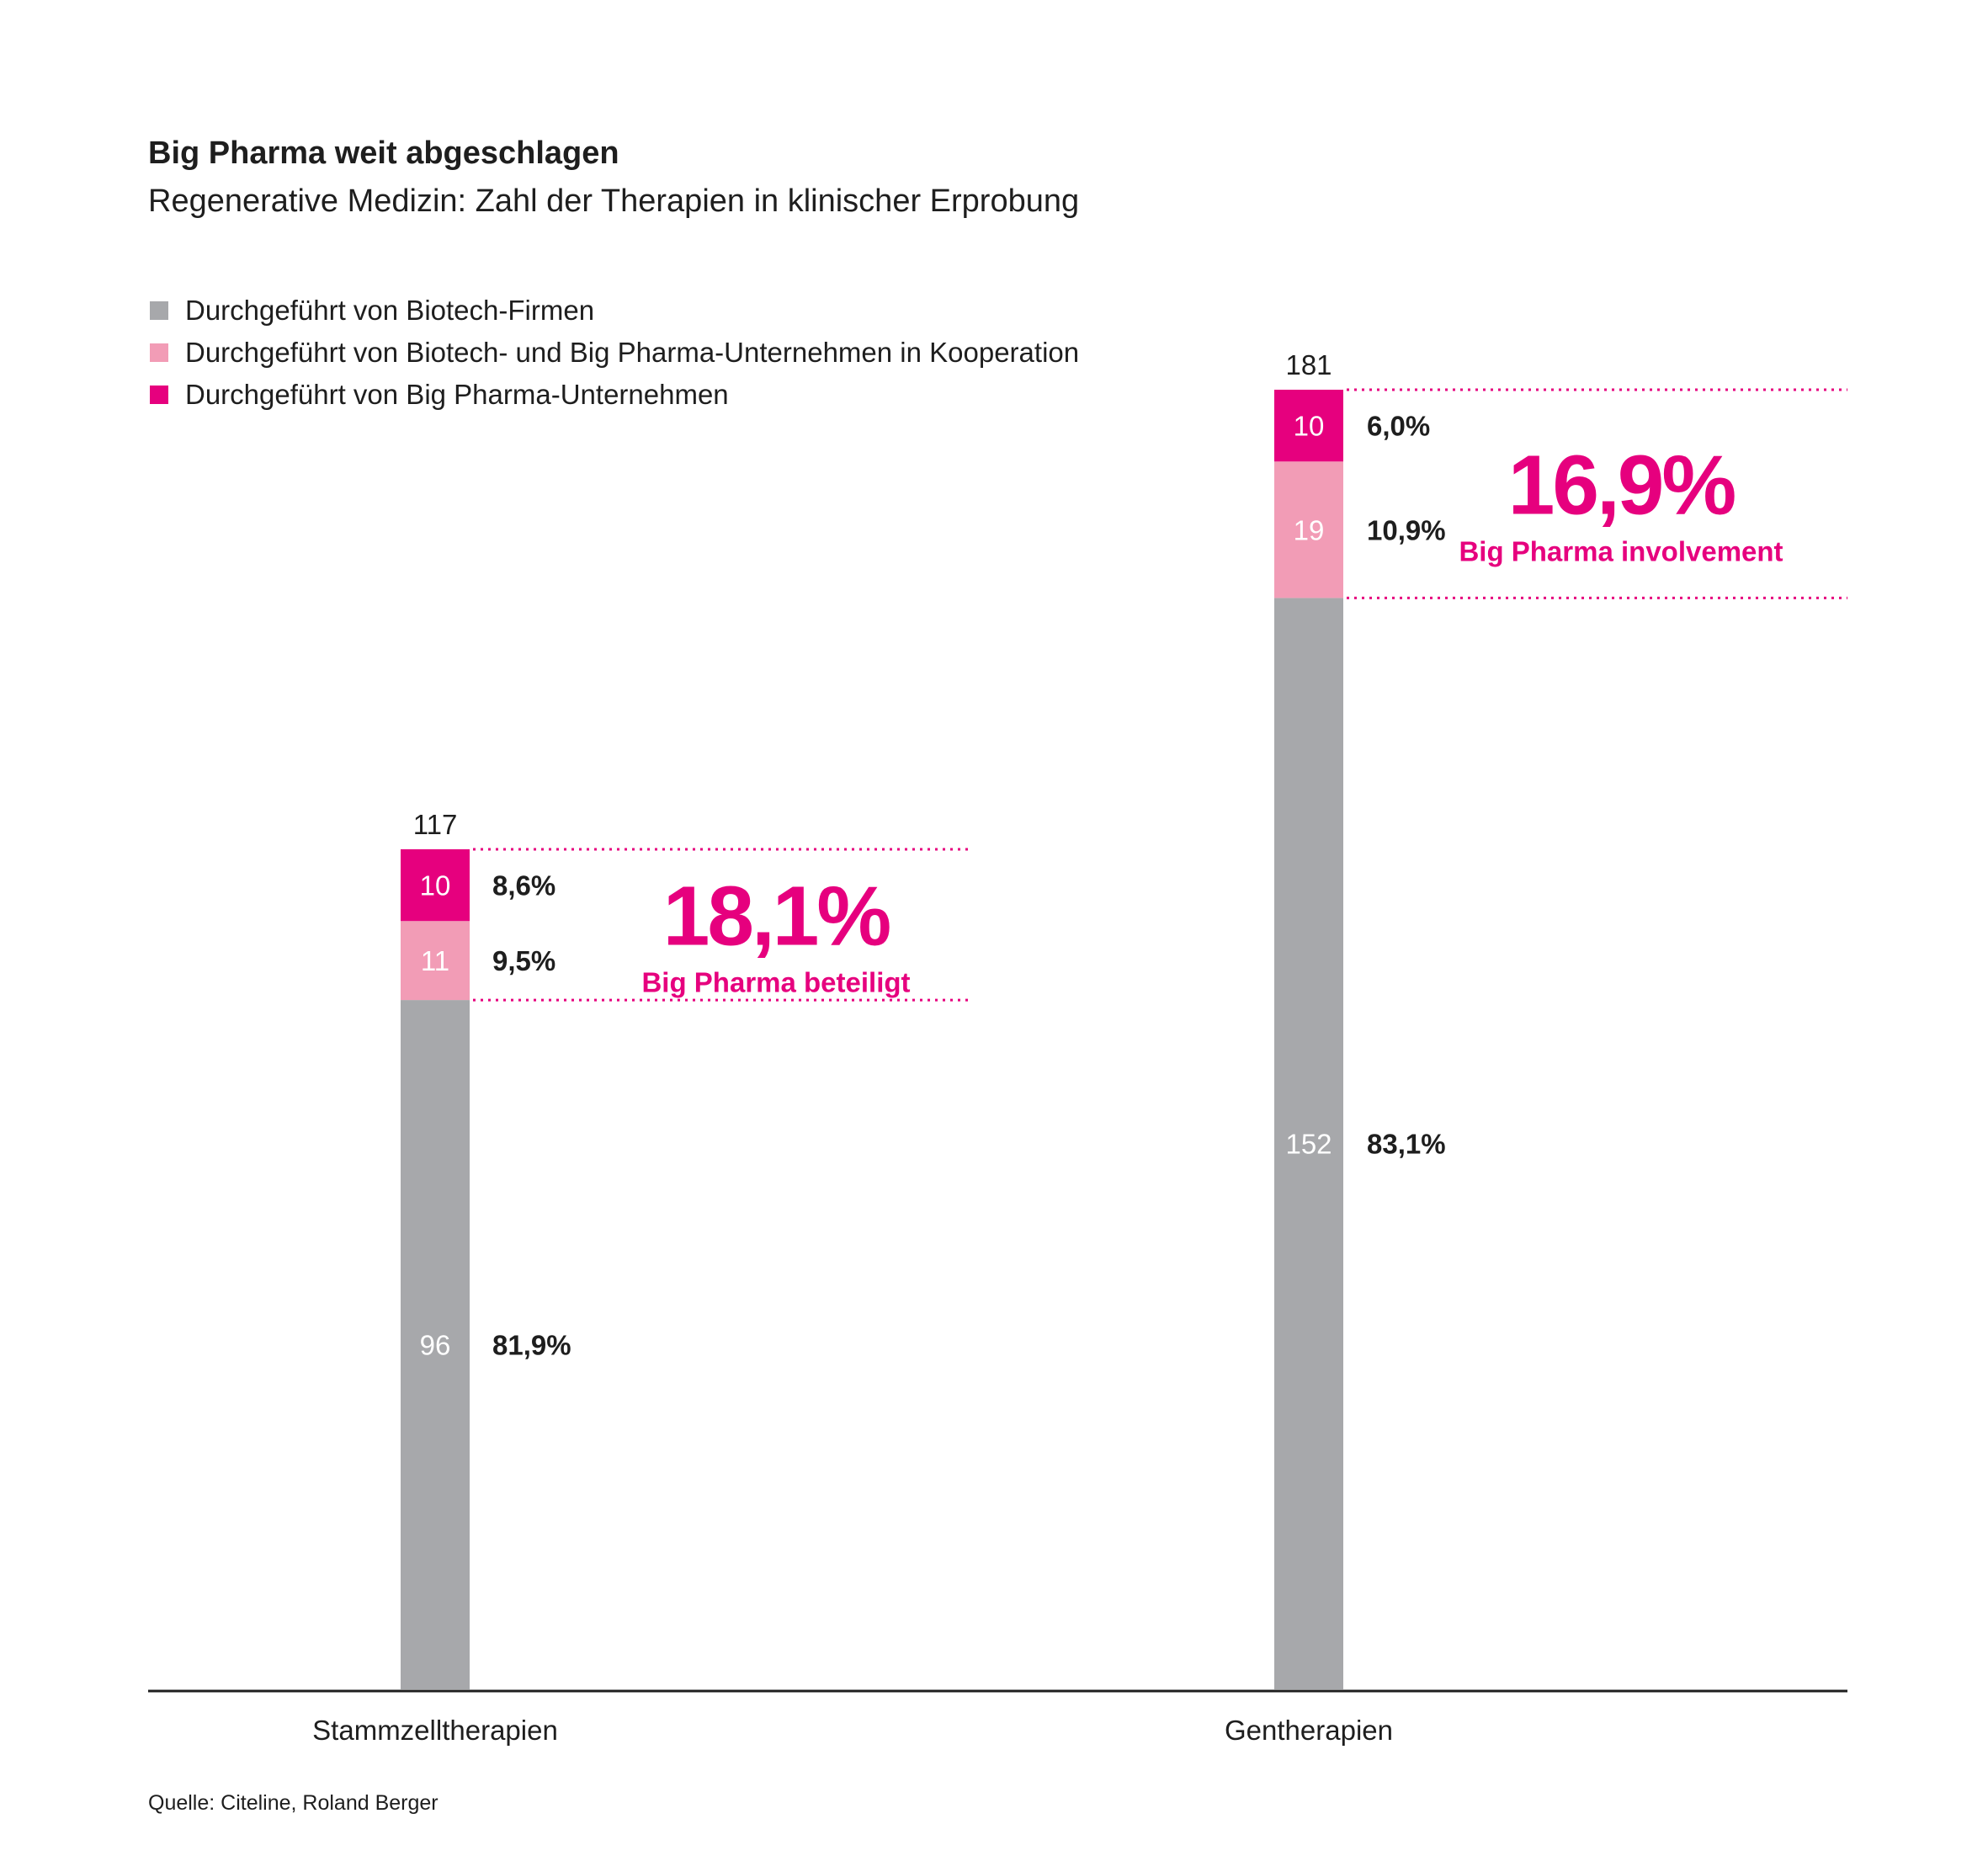  Describe the element at coordinates (1406, 529) in the screenshot. I see `segment-share-1-1: 10,9%` at that location.